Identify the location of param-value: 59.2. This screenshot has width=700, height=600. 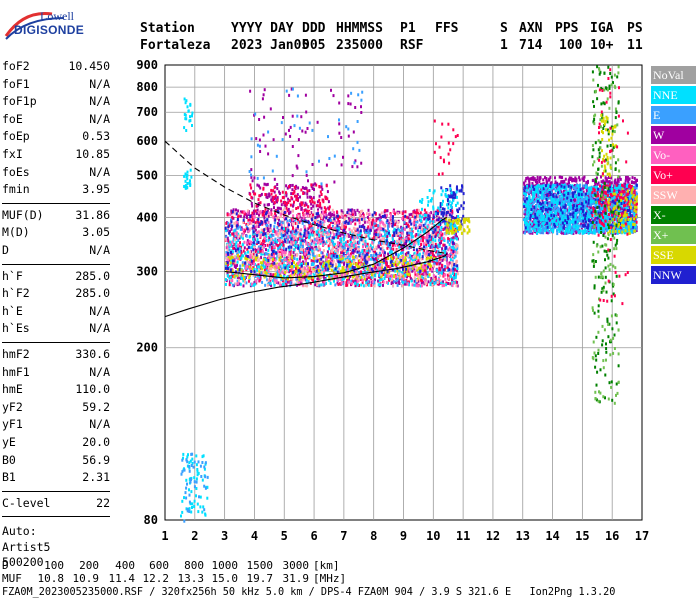
(96, 406).